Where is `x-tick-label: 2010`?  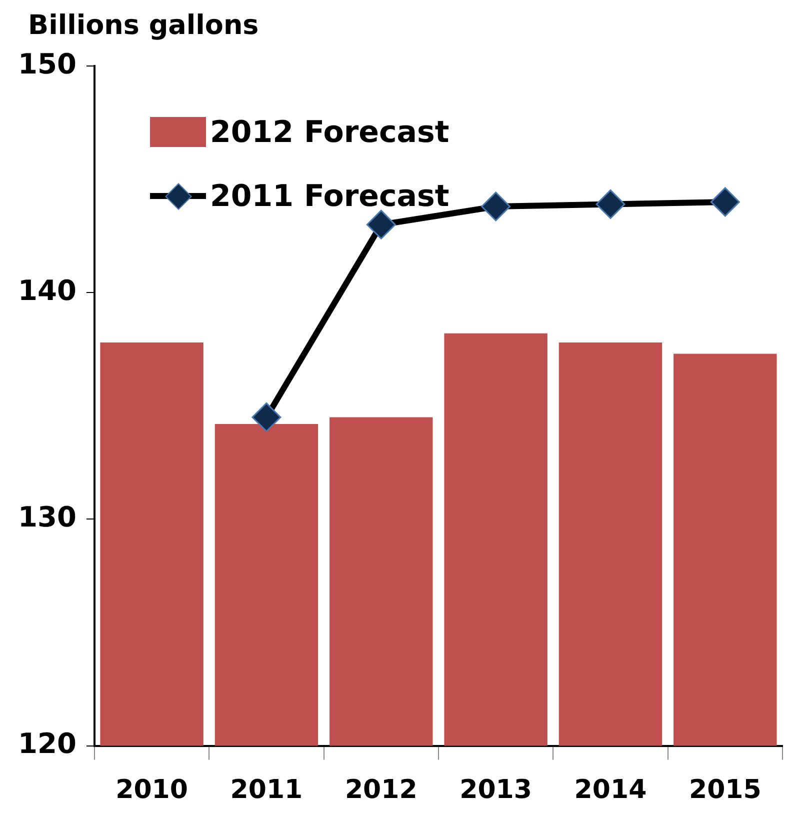 x-tick-label: 2010 is located at coordinates (152, 790).